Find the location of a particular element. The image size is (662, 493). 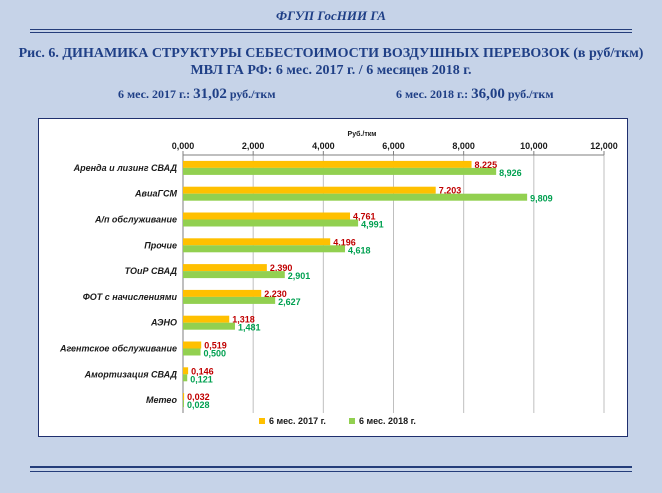

category-label: Метео is located at coordinates (162, 400).